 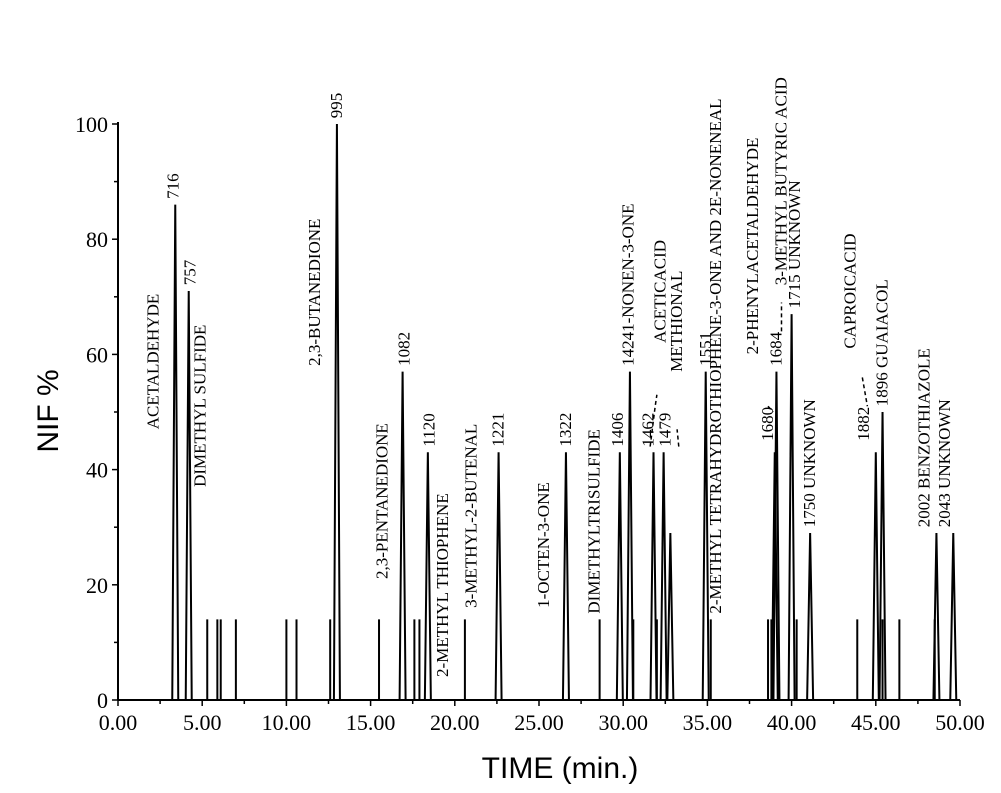 I want to click on peak-label: CAPROICACID, so click(x=850, y=290).